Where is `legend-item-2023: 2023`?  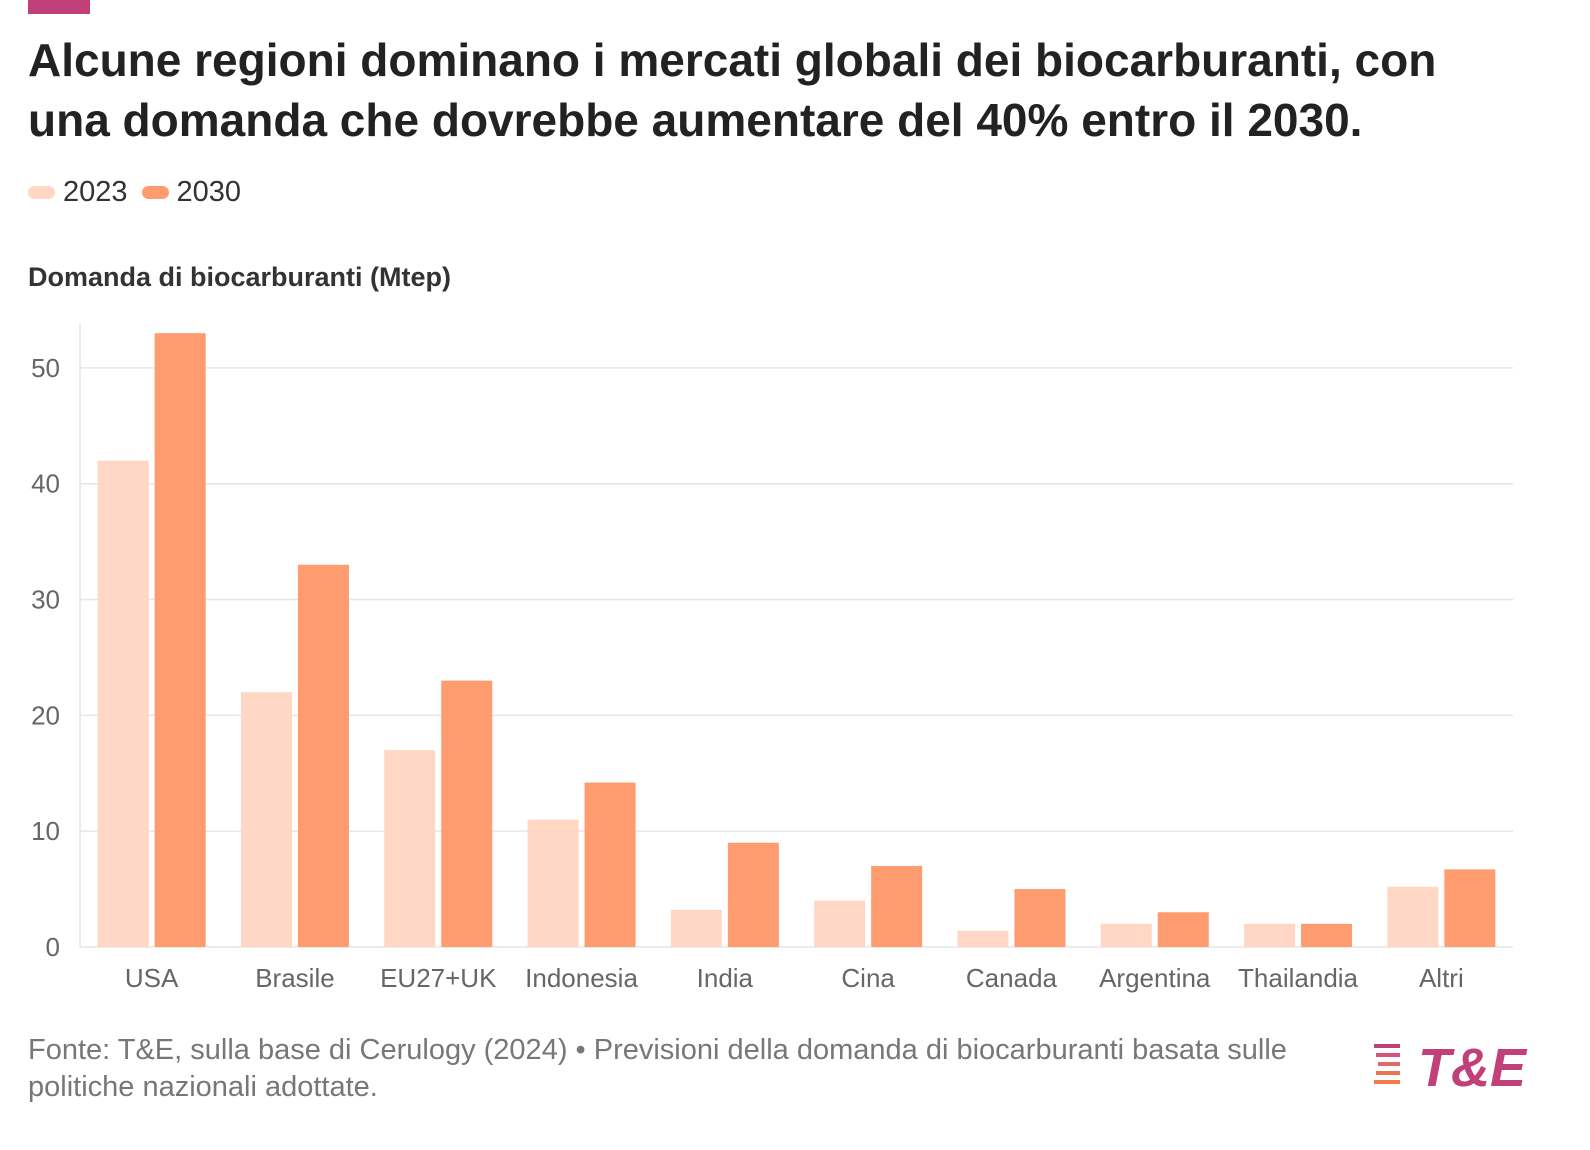
legend-item-2023: 2023 is located at coordinates (78, 192).